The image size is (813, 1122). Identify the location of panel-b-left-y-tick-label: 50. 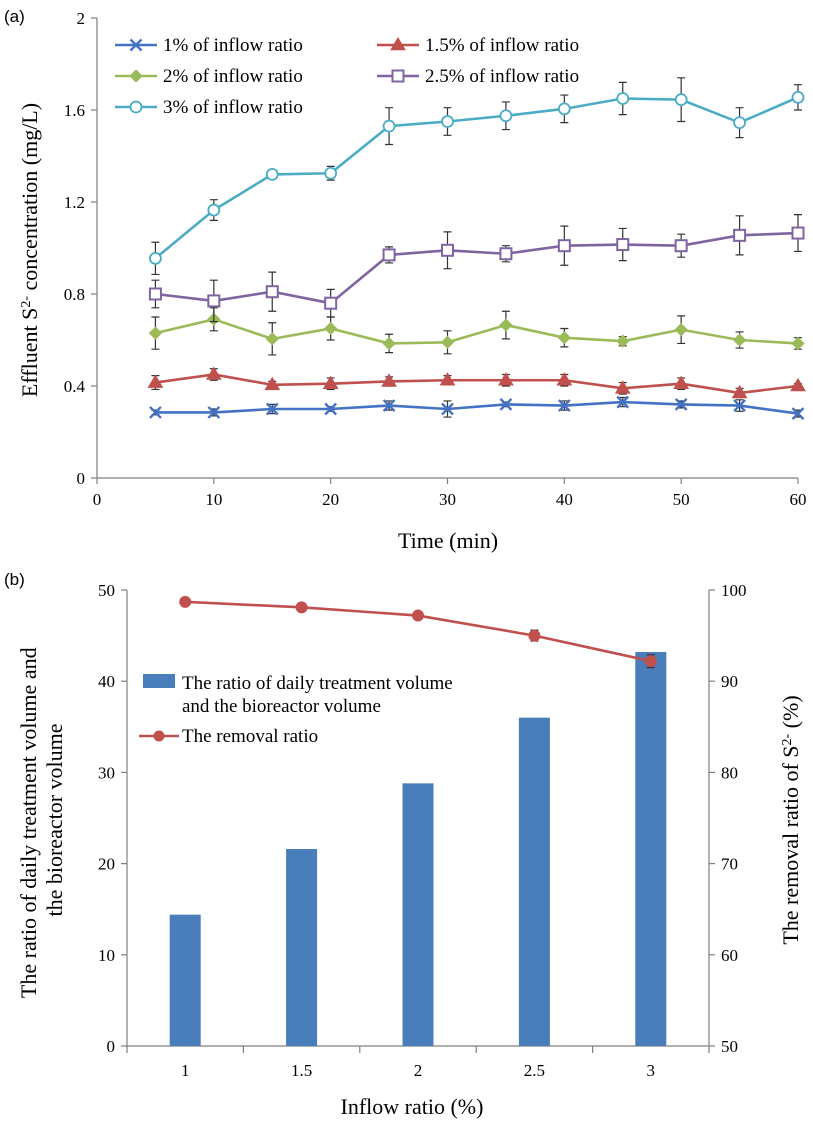
(106, 590).